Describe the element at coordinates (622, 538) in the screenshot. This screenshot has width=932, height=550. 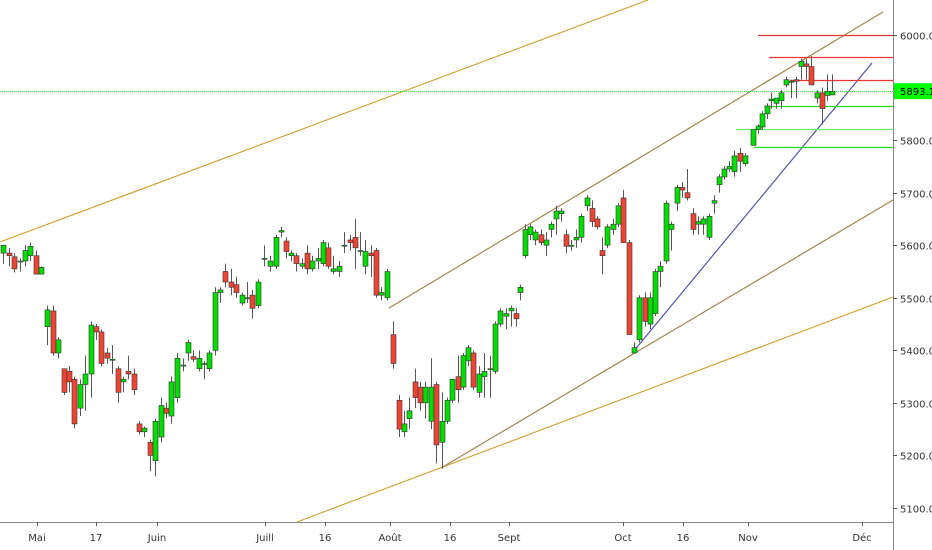
I see `time-tick-label: Oct` at that location.